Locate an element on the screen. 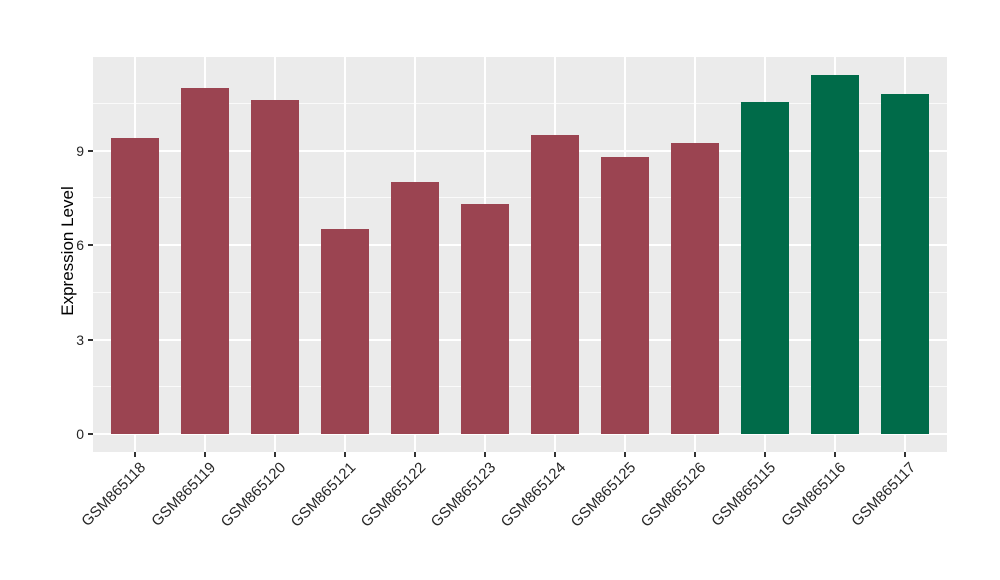 The width and height of the screenshot is (1000, 580). x-tick-label: GSM865120 is located at coordinates (253, 495).